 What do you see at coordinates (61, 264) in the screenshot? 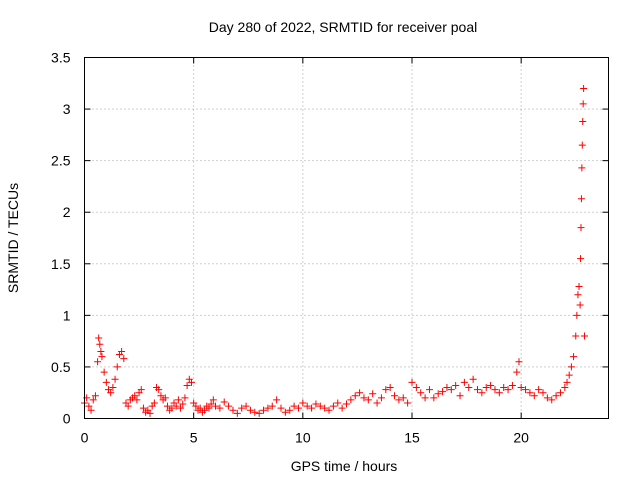
I see `y-tick-label: 1.5` at bounding box center [61, 264].